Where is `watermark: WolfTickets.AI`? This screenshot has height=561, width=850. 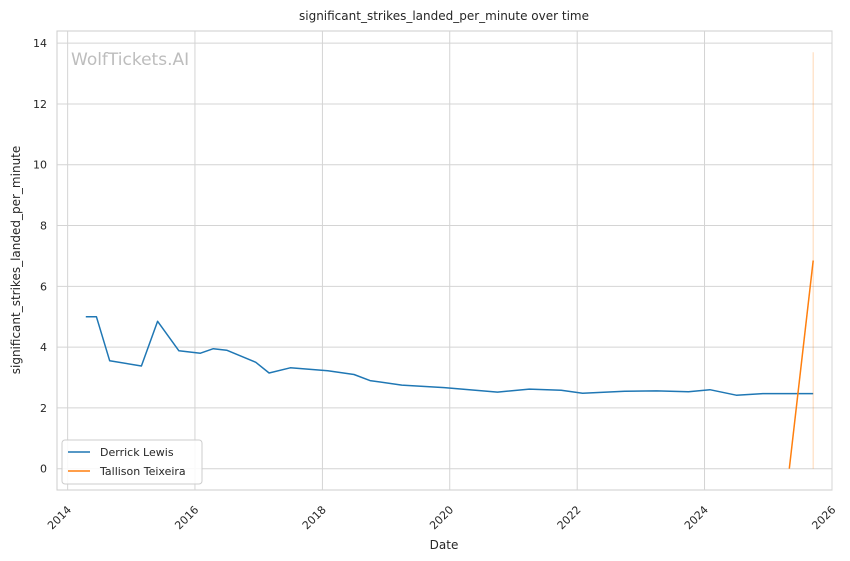
watermark: WolfTickets.AI is located at coordinates (130, 60).